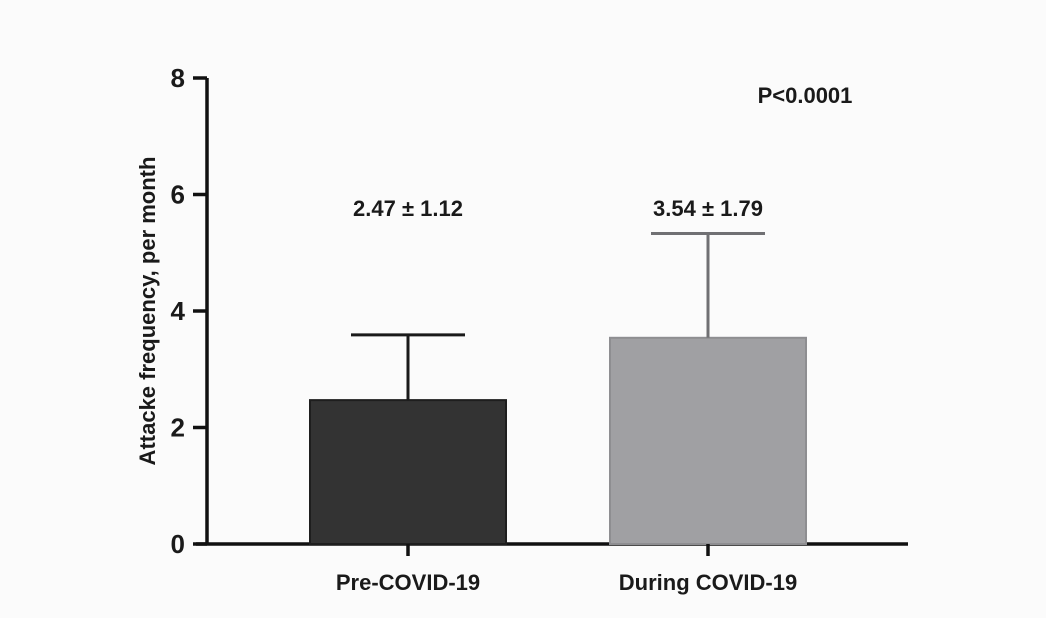  I want to click on y-tick-label: 0, so click(178, 544).